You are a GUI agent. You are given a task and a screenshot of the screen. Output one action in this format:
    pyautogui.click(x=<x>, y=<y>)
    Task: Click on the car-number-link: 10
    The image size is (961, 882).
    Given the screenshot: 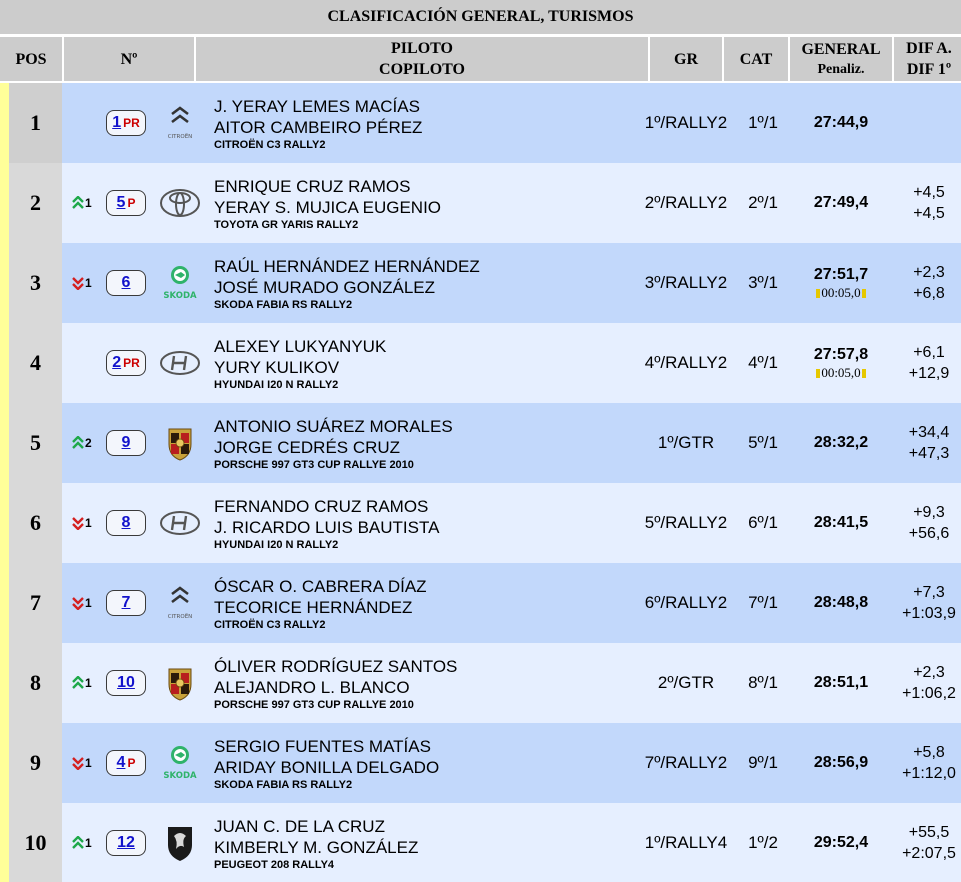 What is the action you would take?
    pyautogui.click(x=126, y=682)
    